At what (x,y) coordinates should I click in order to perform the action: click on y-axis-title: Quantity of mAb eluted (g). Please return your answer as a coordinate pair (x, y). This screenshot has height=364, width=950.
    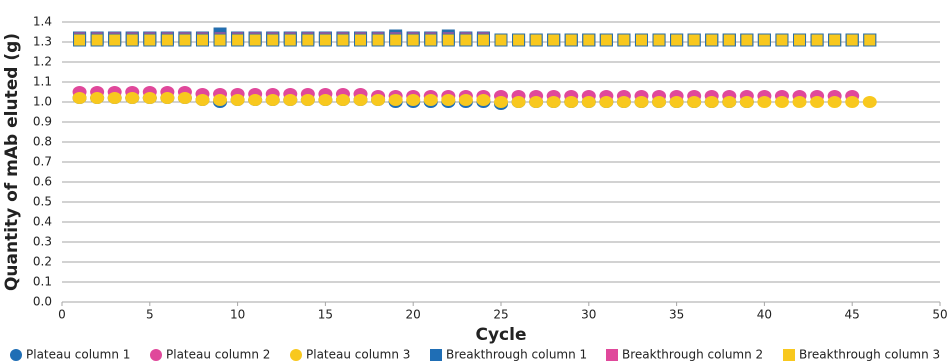
    Looking at the image, I should click on (12, 162).